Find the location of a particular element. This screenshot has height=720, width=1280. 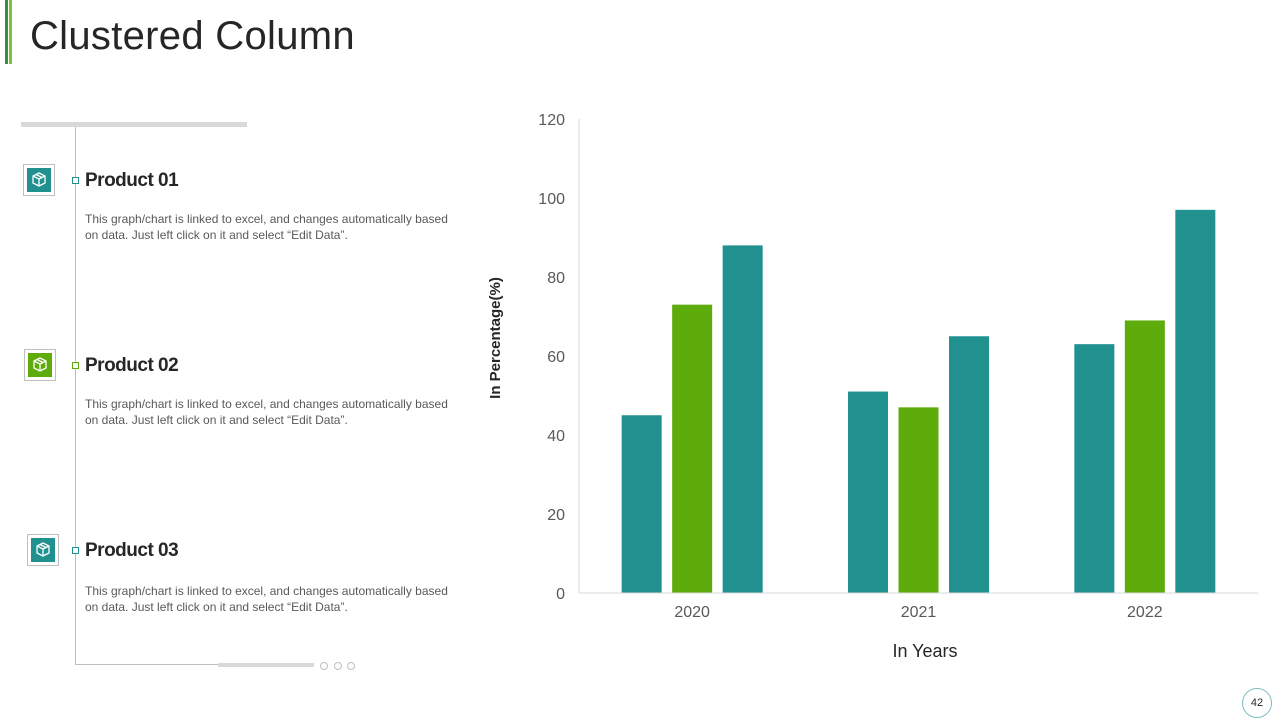

product-01-icon-box is located at coordinates (39, 180).